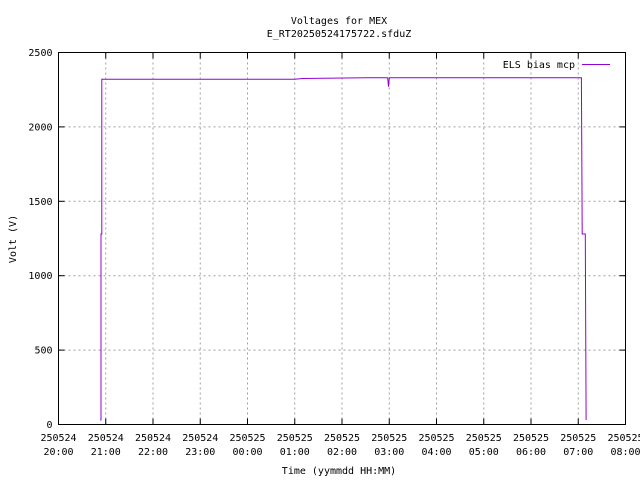  Describe the element at coordinates (40, 202) in the screenshot. I see `y-tick-label: 1500` at that location.